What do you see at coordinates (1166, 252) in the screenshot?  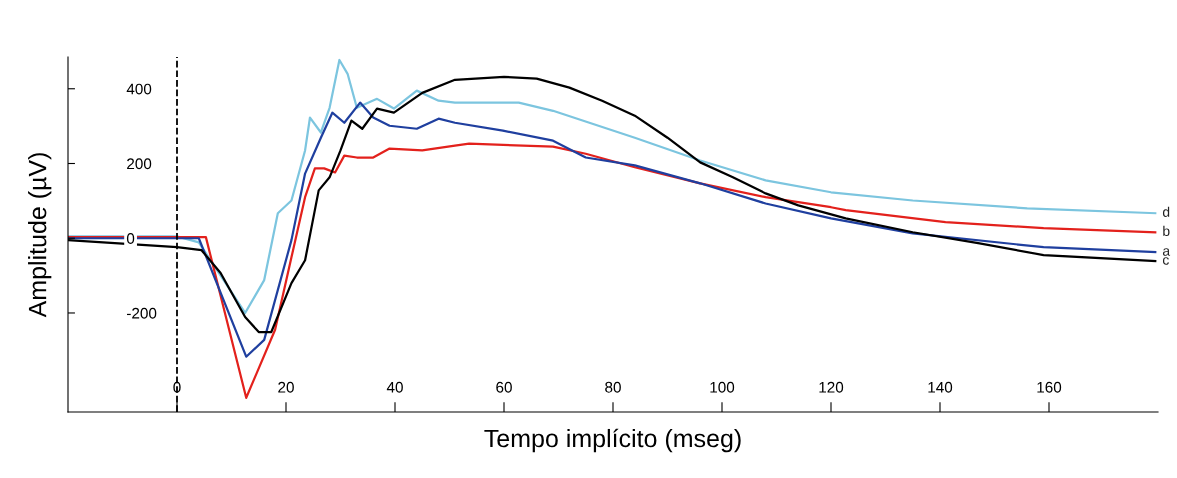 I see `series-label: a` at bounding box center [1166, 252].